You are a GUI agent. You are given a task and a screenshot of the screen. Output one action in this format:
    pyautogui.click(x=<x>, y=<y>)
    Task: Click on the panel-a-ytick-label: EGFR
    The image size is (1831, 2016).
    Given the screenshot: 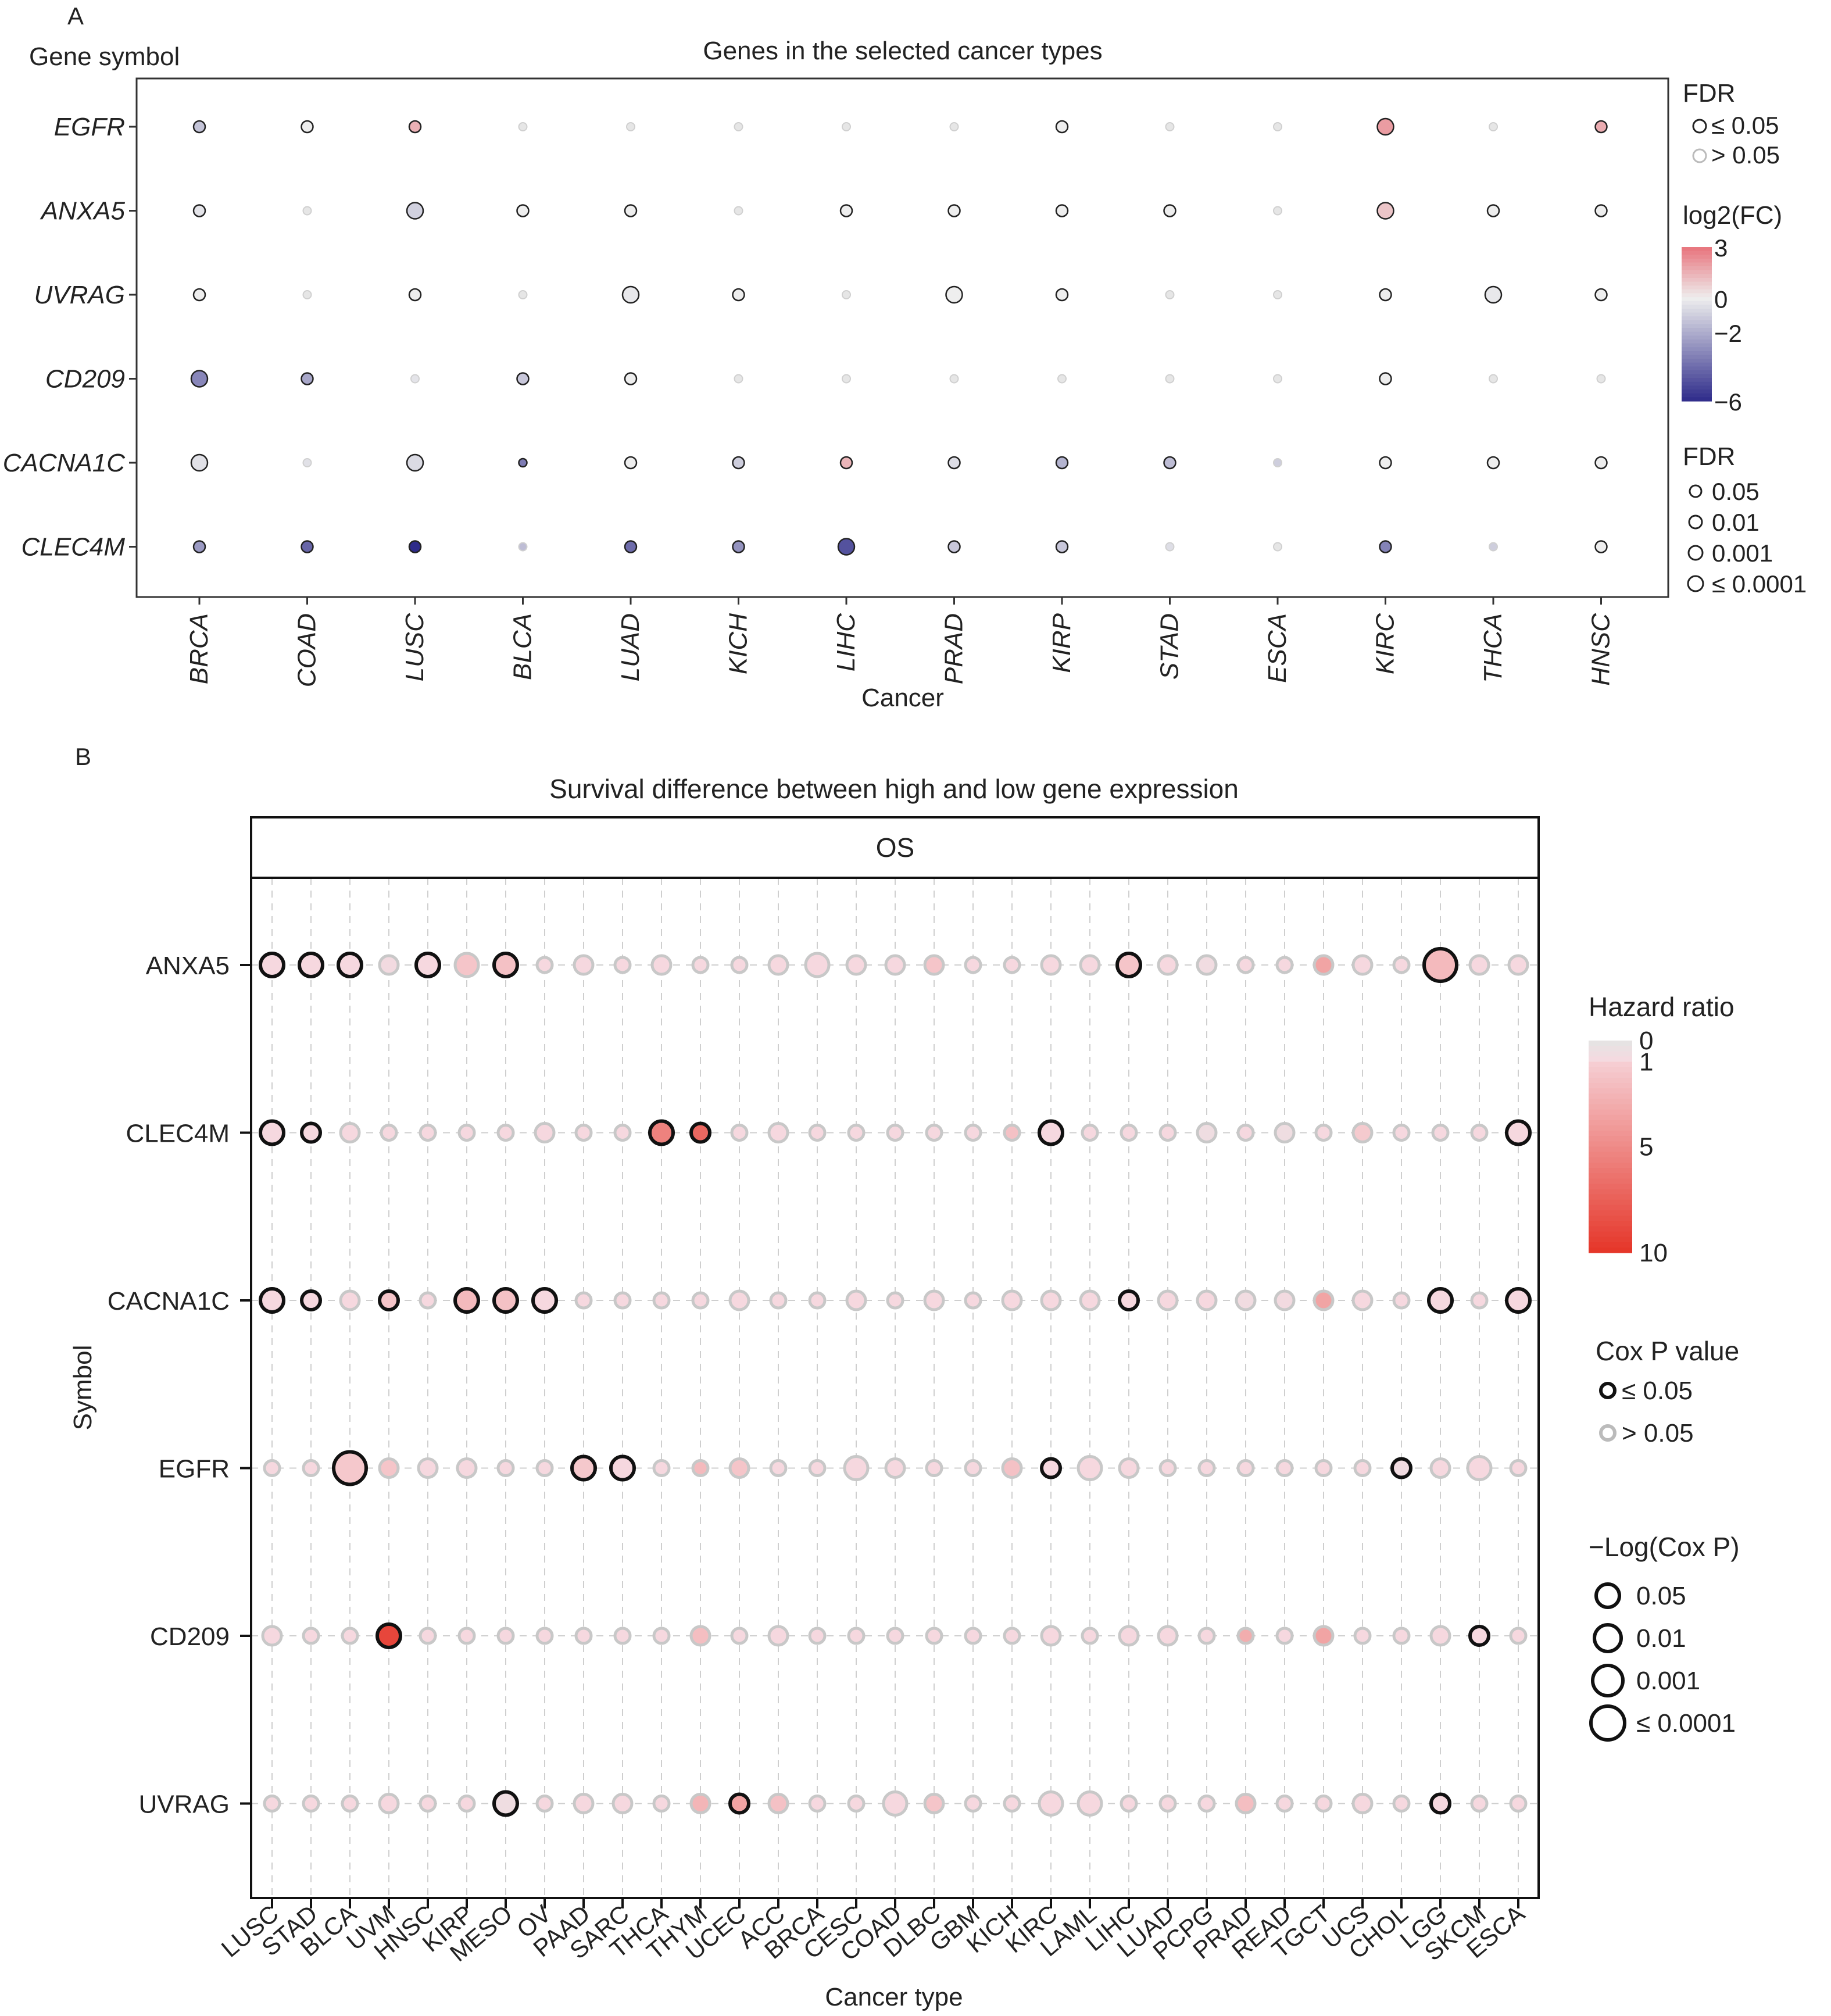 What is the action you would take?
    pyautogui.click(x=89, y=127)
    